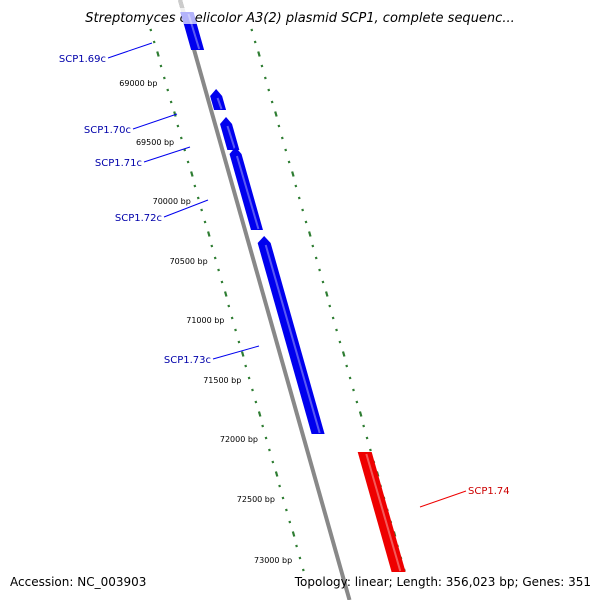  I want to click on accession-text: Accession: NC_003903, so click(78, 582).